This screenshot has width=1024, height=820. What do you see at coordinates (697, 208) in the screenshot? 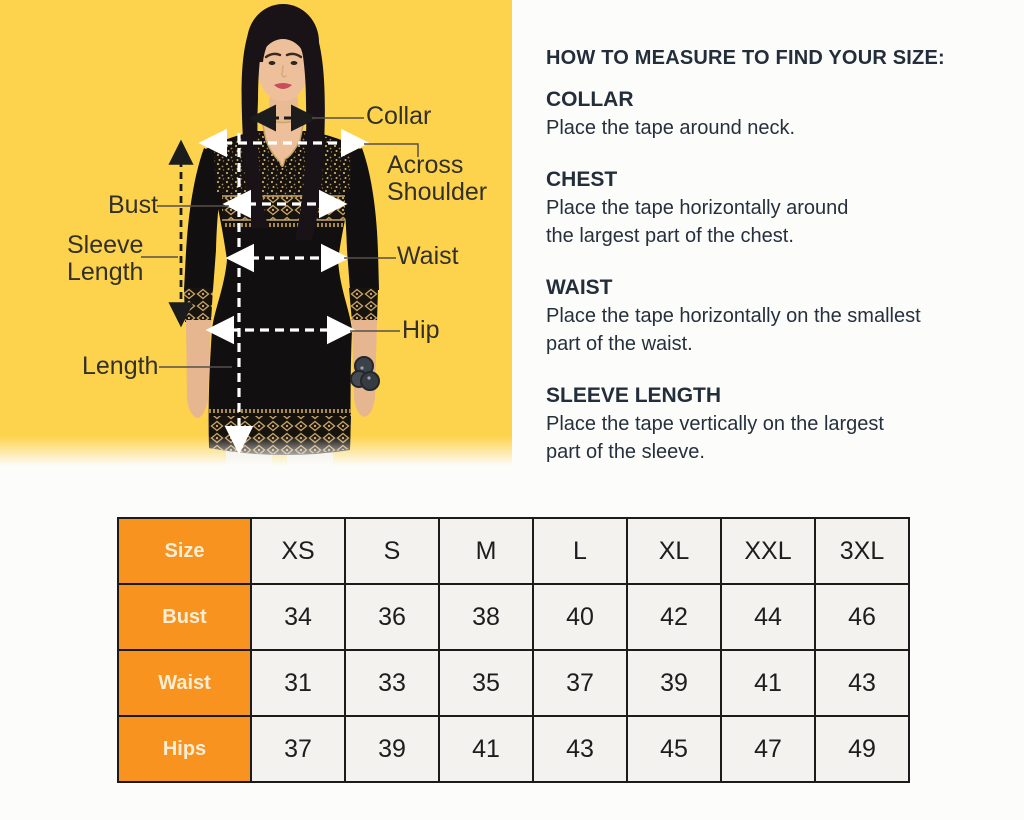
I see `section-text-line: Place the tape horizontally around` at bounding box center [697, 208].